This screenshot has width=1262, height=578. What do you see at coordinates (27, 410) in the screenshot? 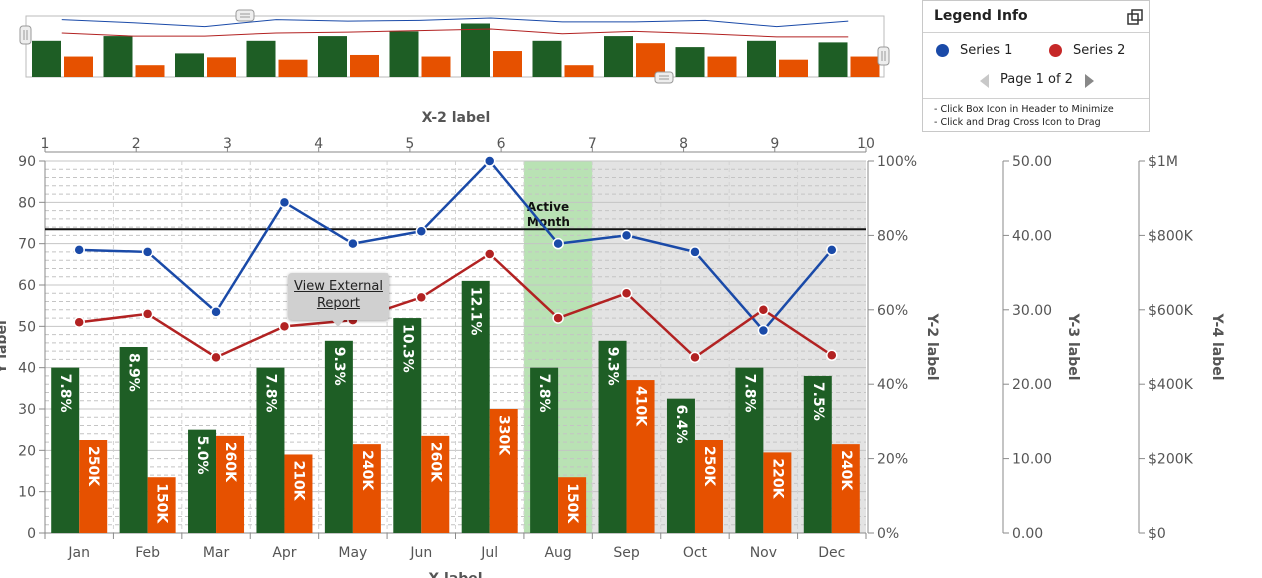
I see `y-tick-label: 30` at bounding box center [27, 410].